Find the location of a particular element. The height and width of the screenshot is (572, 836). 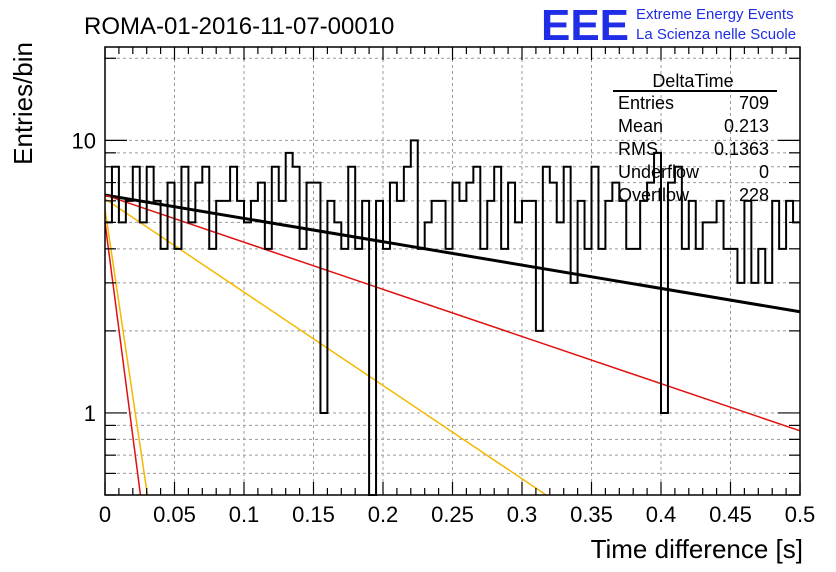

x-tick-label: 0.25 is located at coordinates (452, 514).